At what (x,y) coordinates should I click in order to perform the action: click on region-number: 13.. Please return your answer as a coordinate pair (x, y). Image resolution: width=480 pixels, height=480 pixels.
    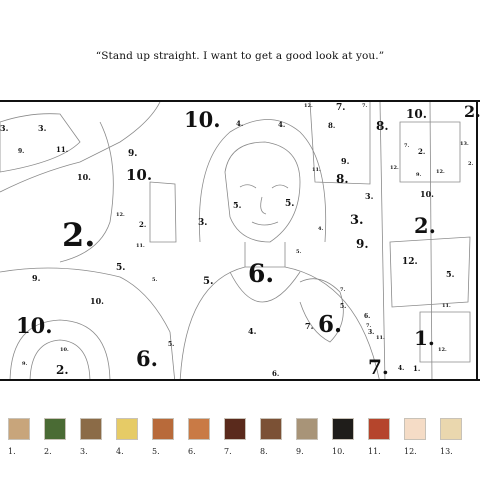
    Looking at the image, I should click on (464, 144).